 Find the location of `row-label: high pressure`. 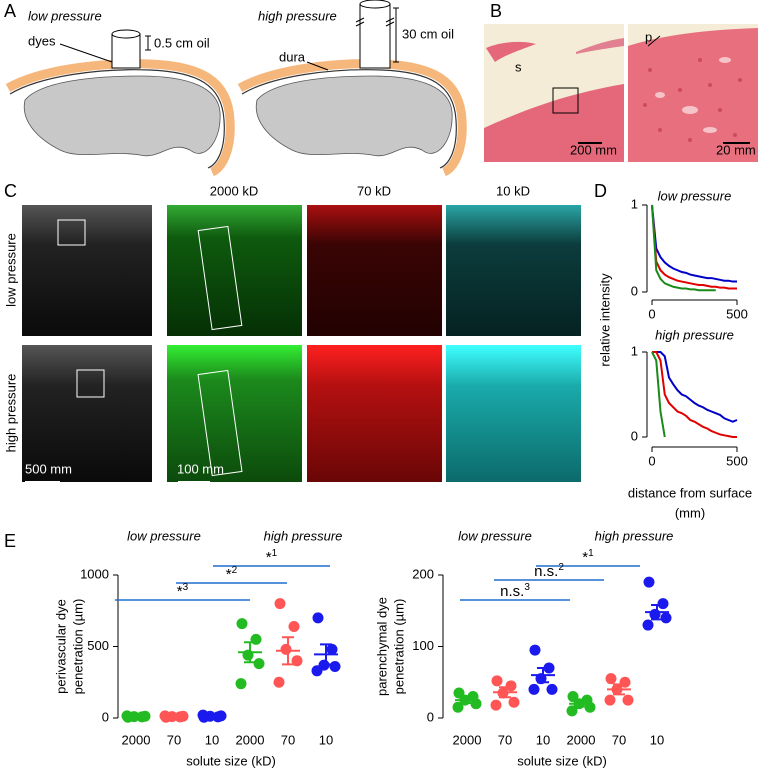

row-label: high pressure is located at coordinates (10, 413).